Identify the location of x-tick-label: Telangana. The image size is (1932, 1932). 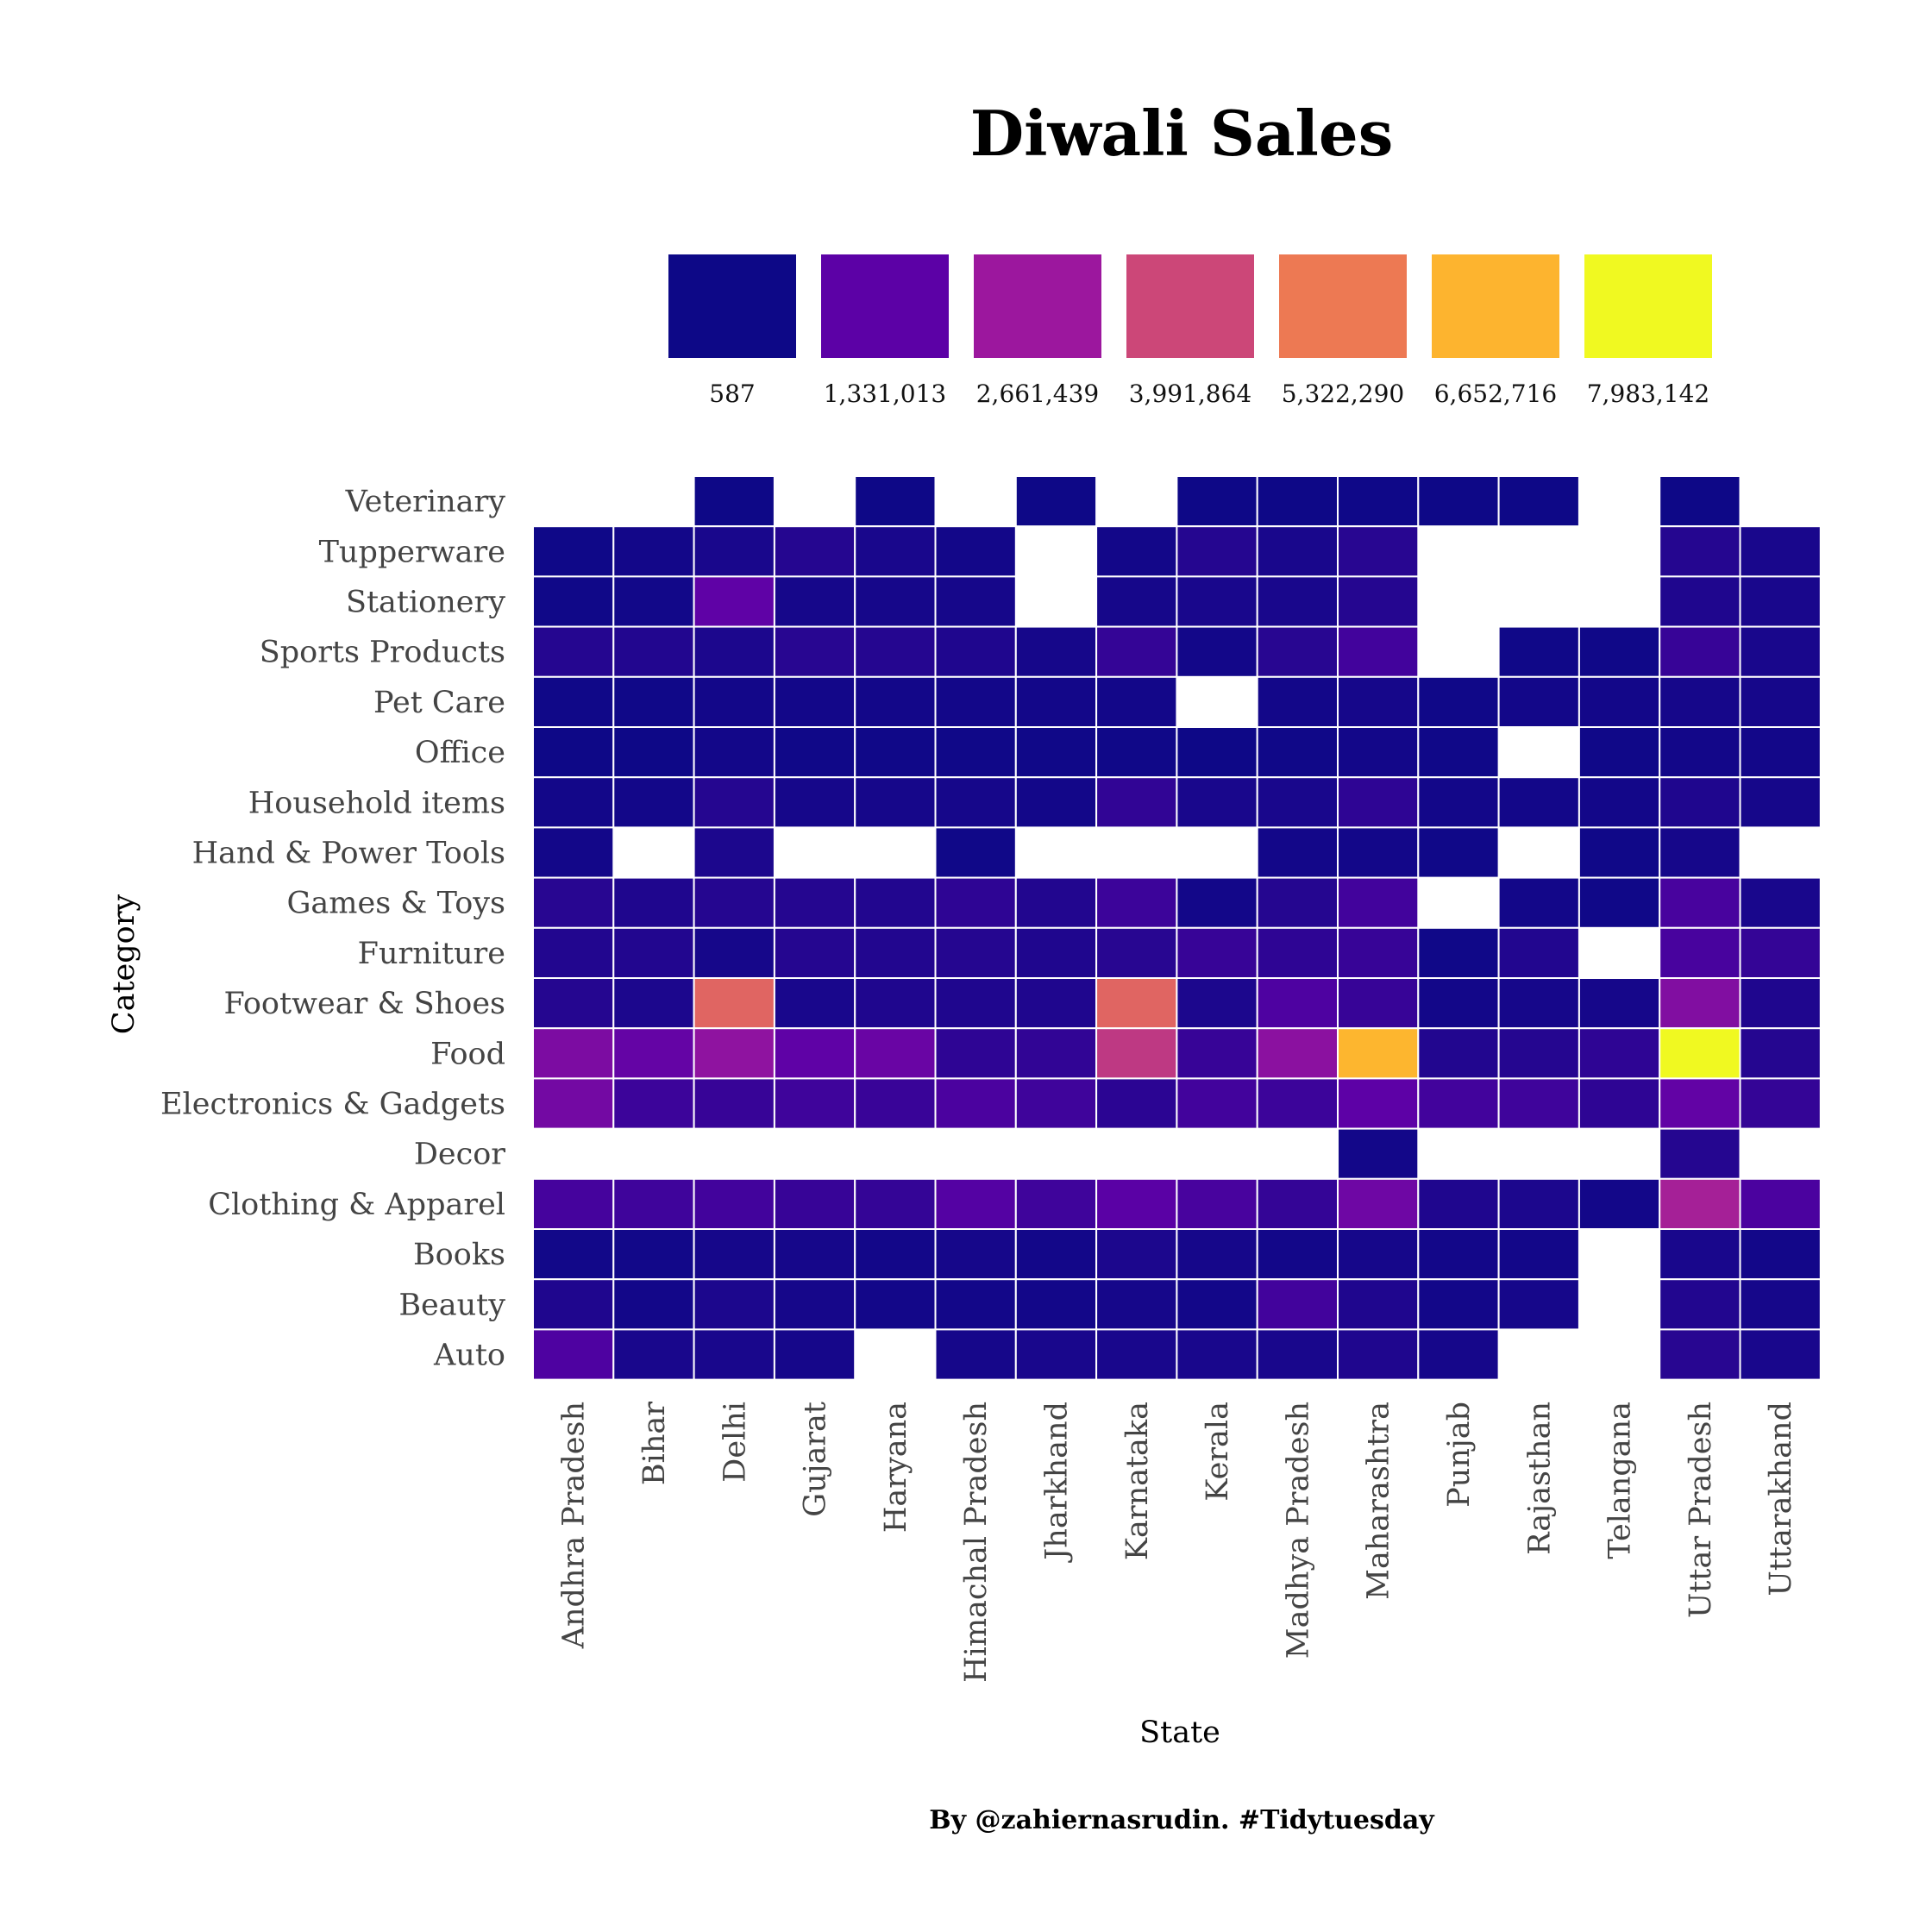
(1621, 1480).